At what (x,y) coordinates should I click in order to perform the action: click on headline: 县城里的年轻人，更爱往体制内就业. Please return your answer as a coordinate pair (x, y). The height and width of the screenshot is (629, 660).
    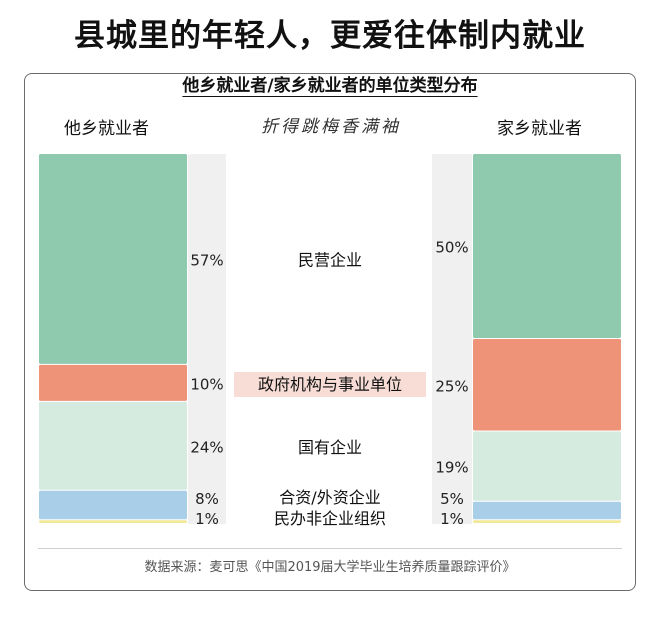
    Looking at the image, I should click on (330, 36).